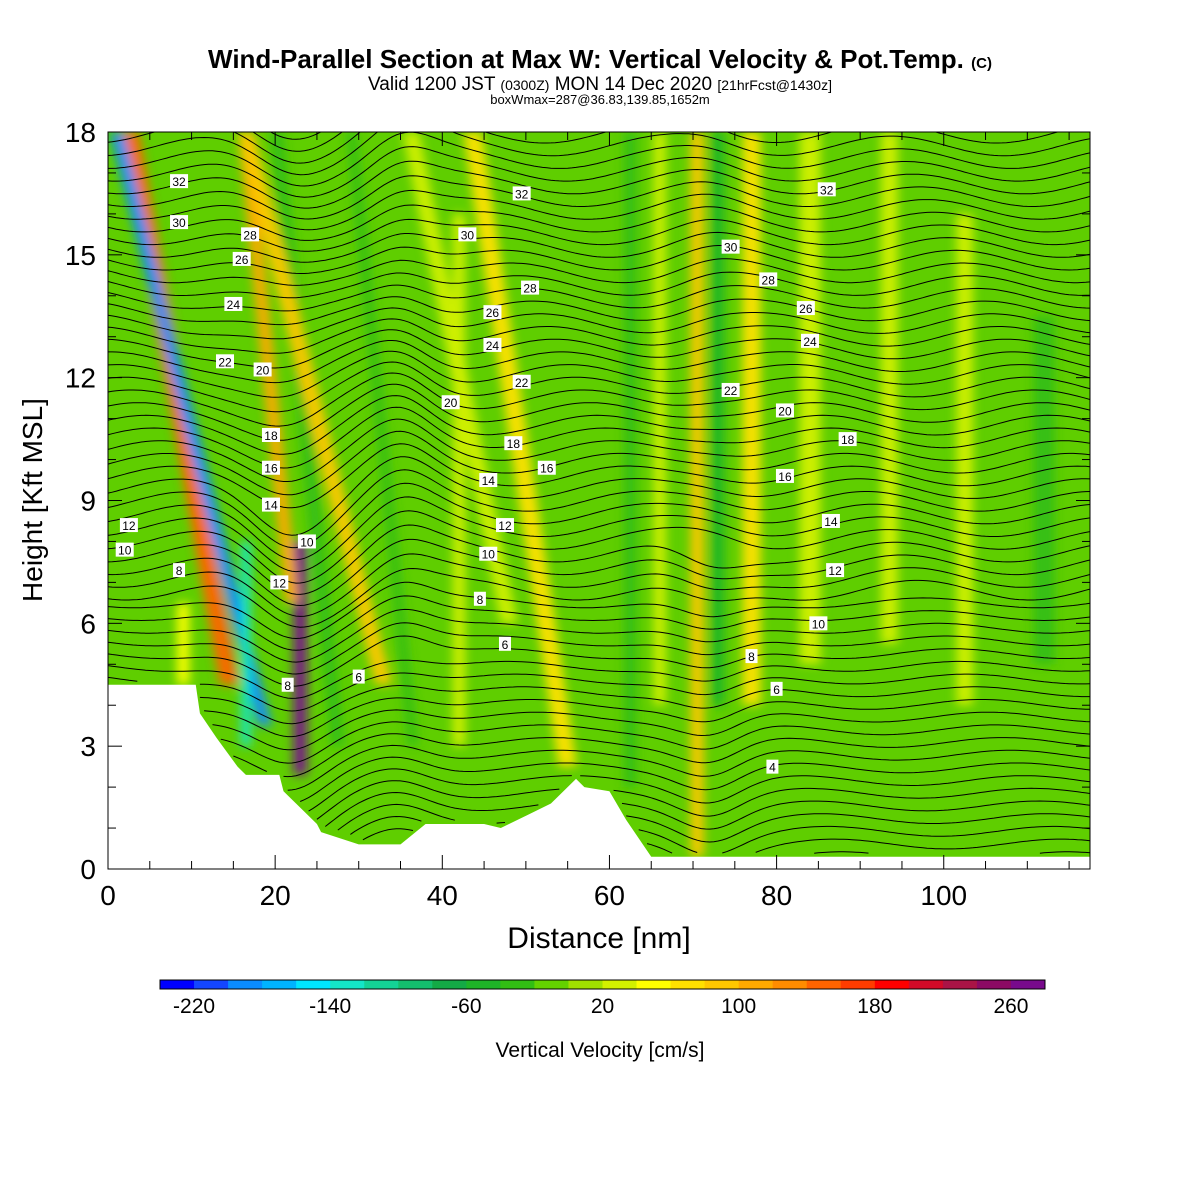 This screenshot has width=1200, height=1200. Describe the element at coordinates (598, 938) in the screenshot. I see `x-axis-label: Distance [nm]` at that location.